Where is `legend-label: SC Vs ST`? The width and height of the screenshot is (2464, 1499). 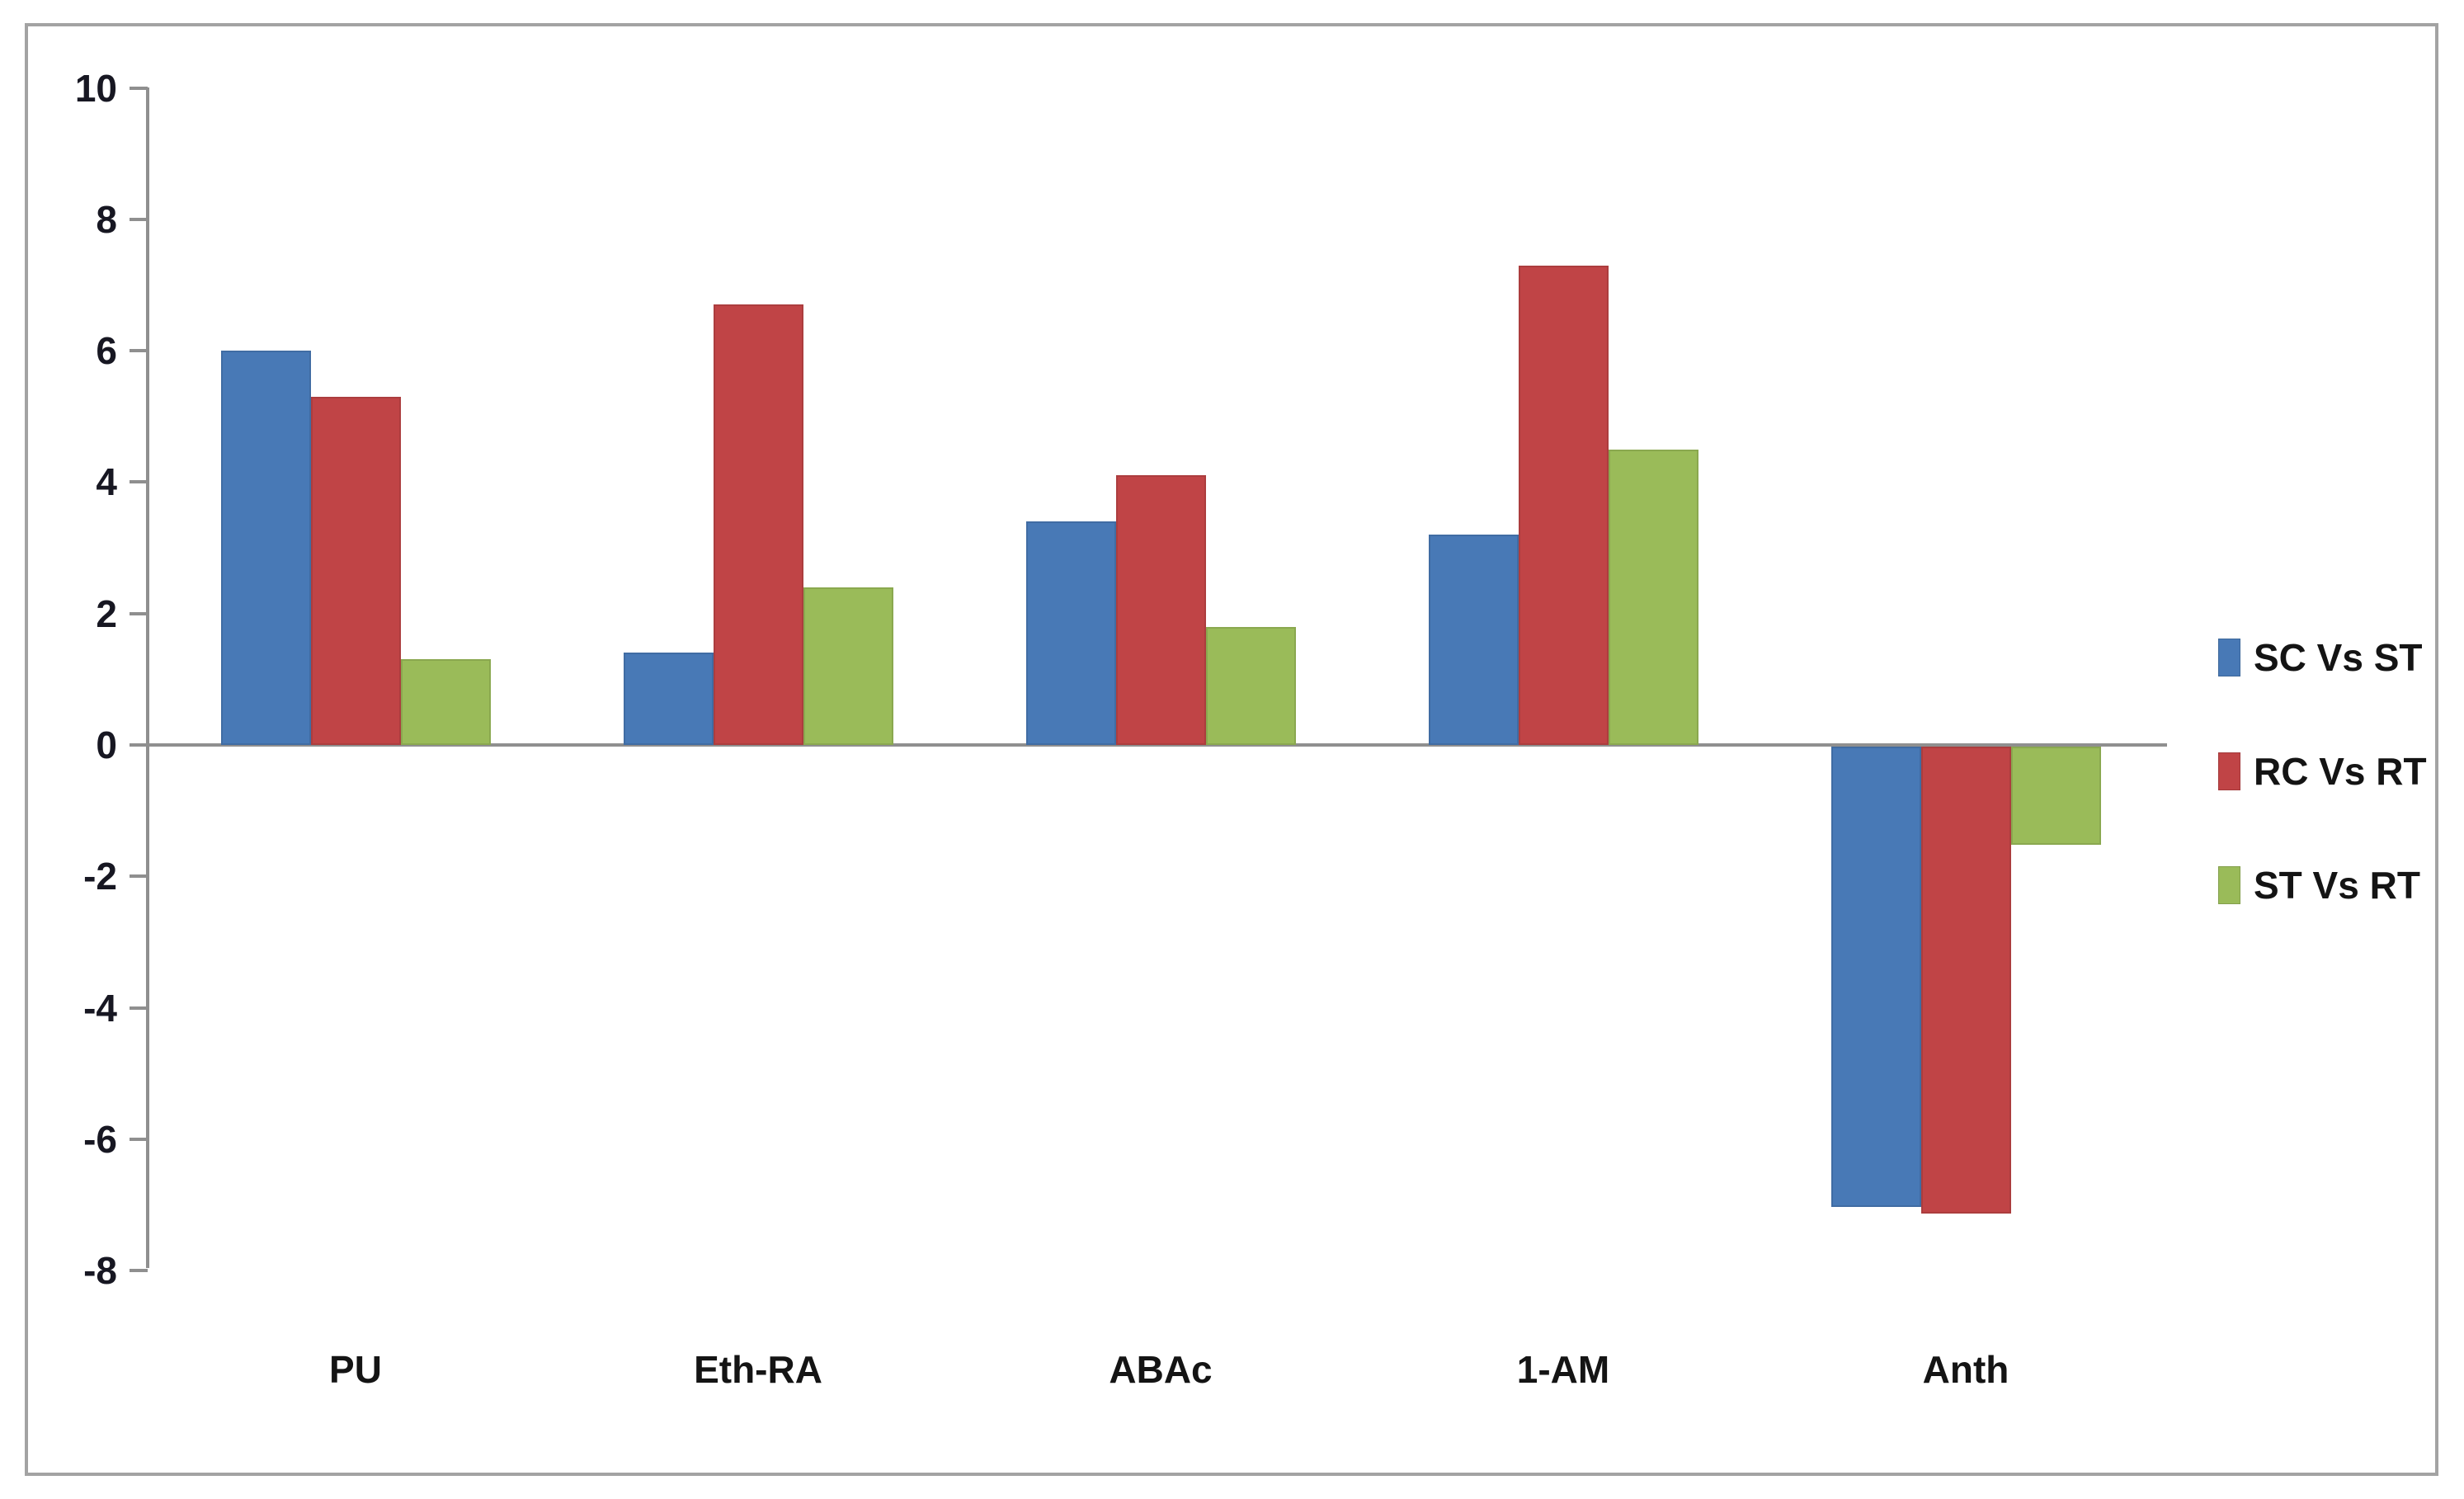 legend-label: SC Vs ST is located at coordinates (2338, 657).